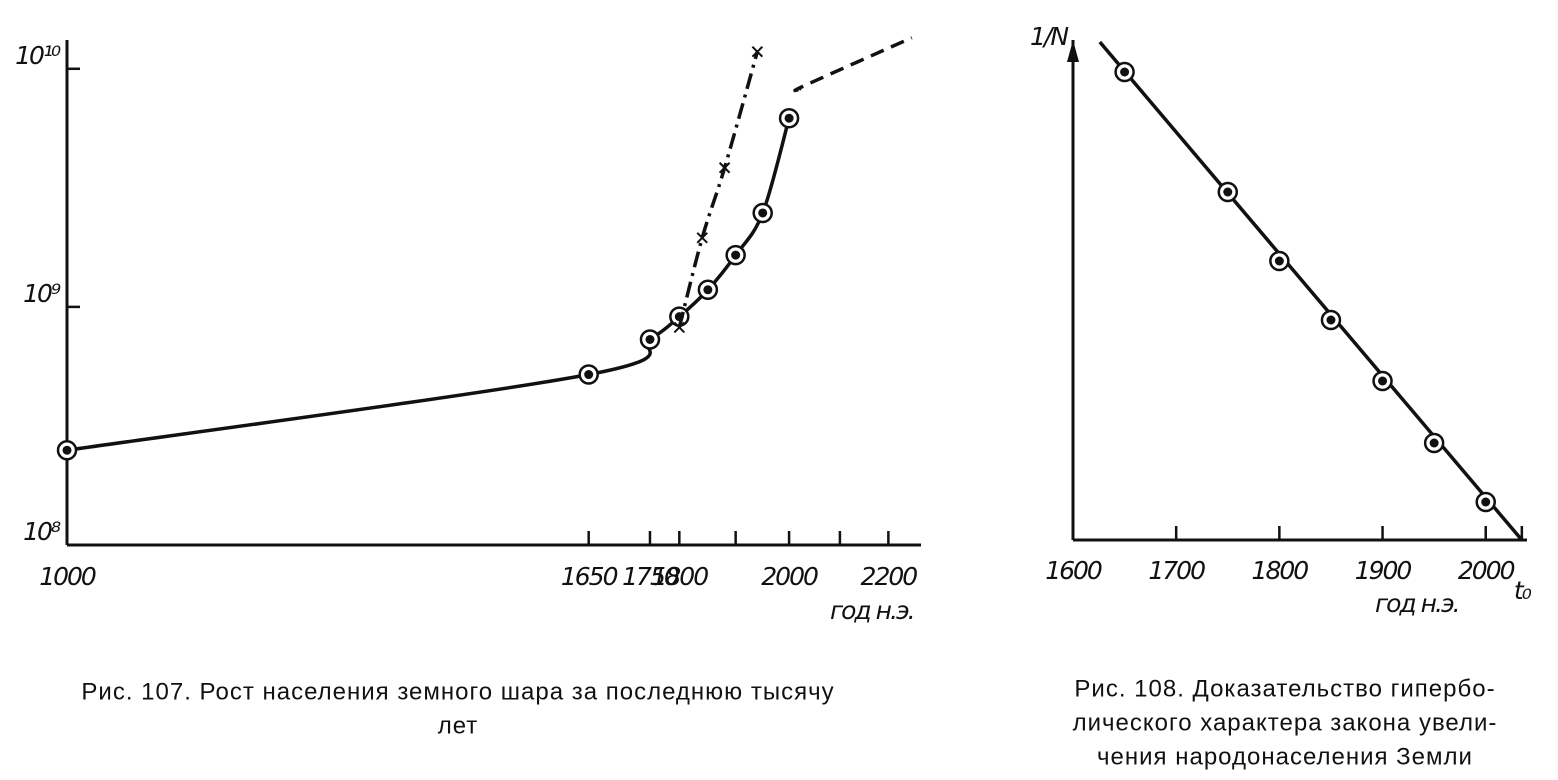  What do you see at coordinates (67, 576) in the screenshot?
I see `x-tick-label: 1000` at bounding box center [67, 576].